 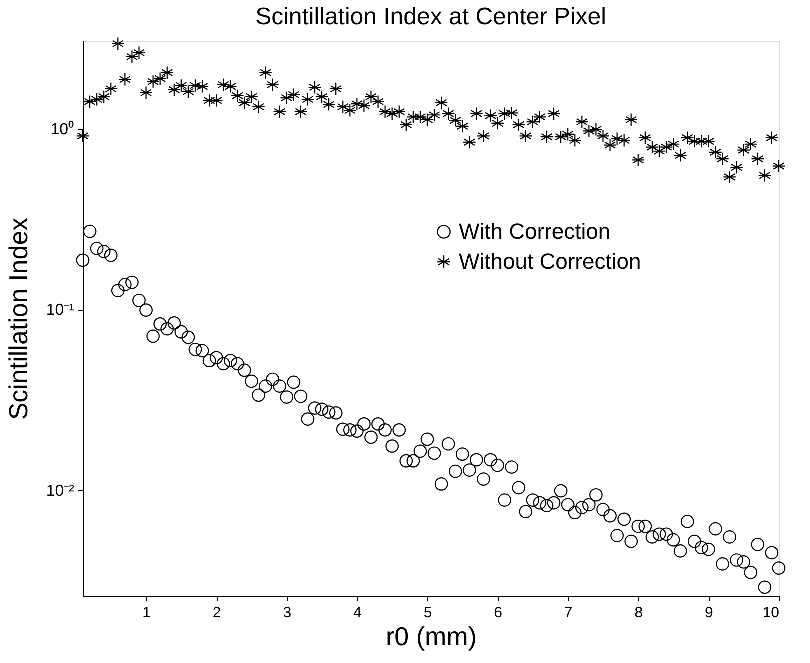 I want to click on x-tick-label: 1, so click(x=146, y=613).